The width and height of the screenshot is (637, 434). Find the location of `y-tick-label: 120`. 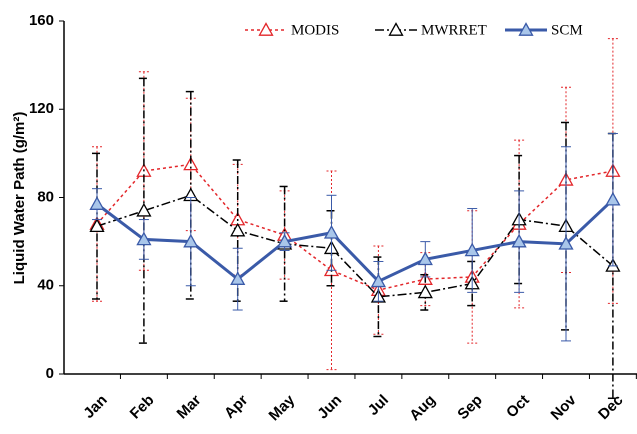

y-tick-label: 120 is located at coordinates (41, 108).